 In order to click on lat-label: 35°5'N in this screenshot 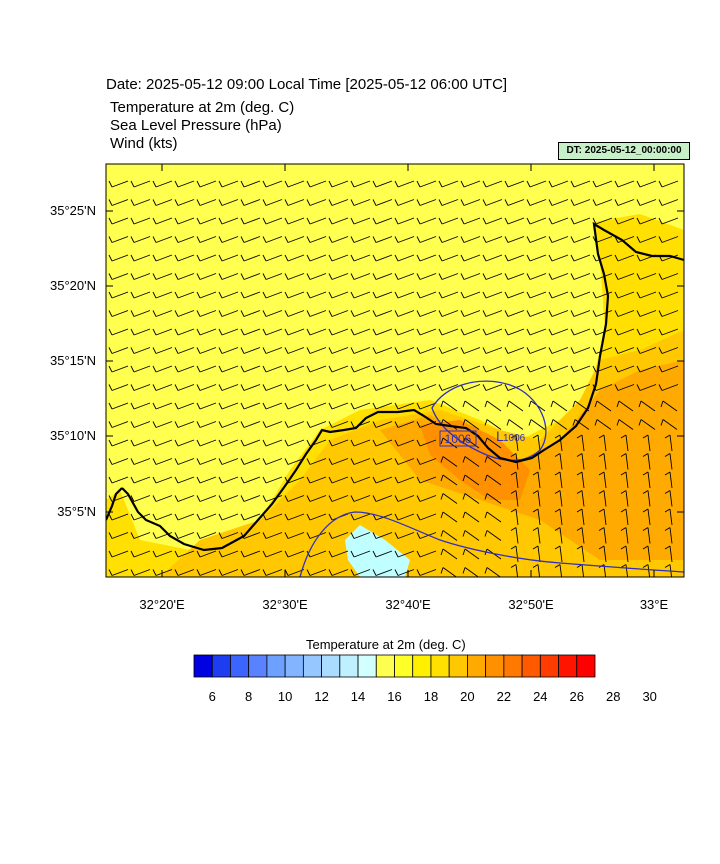, I will do `click(76, 511)`.